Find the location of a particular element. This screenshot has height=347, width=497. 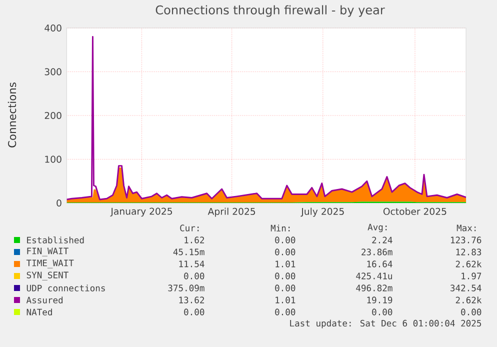

text: 12.83 is located at coordinates (469, 252).